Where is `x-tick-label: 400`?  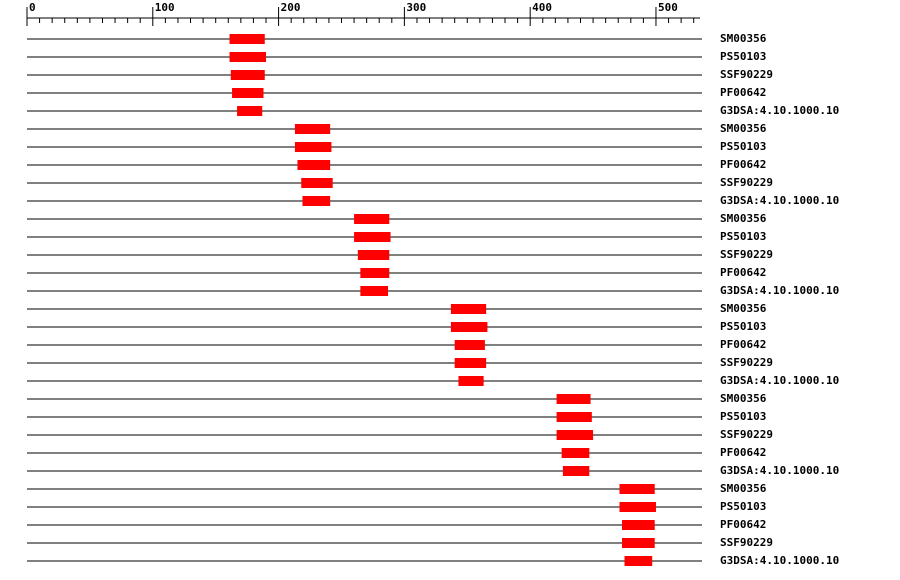 x-tick-label: 400 is located at coordinates (542, 7).